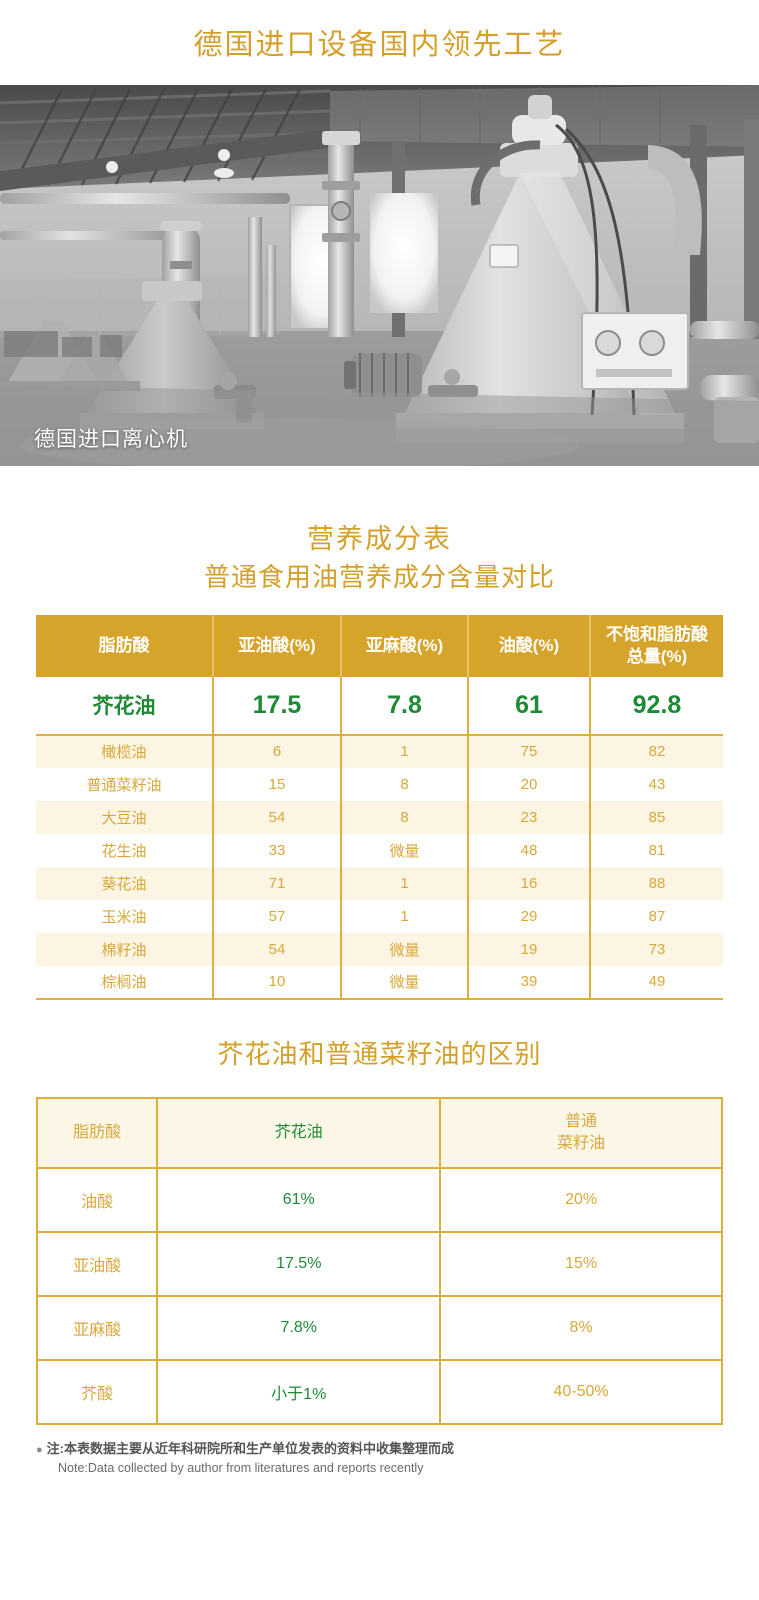 This screenshot has height=1600, width=759. I want to click on compare-section-title: 芥花油和普通菜籽油的区别, so click(379, 1053).